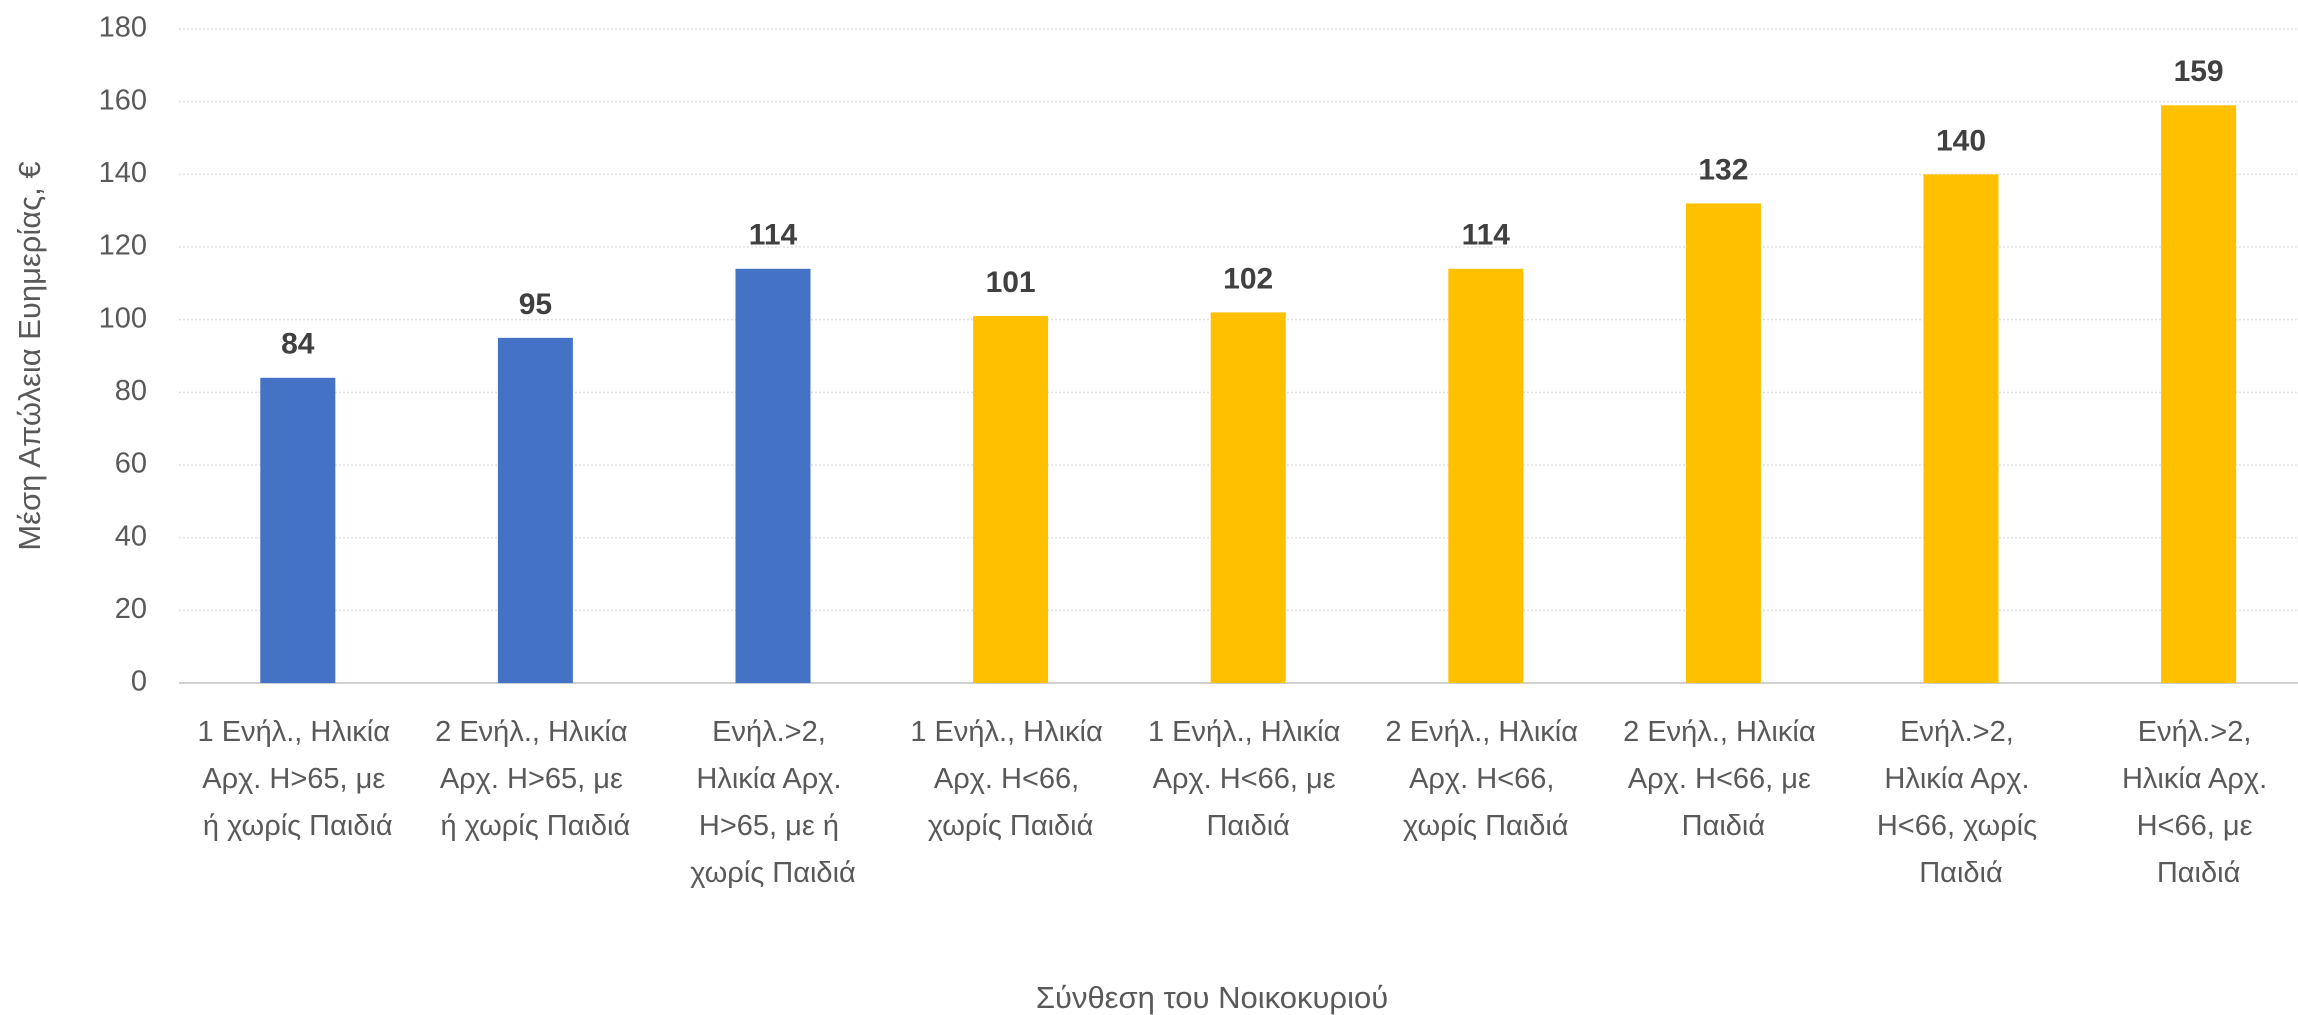 The image size is (2298, 1015). Describe the element at coordinates (131, 391) in the screenshot. I see `y-tick-label: 80` at that location.